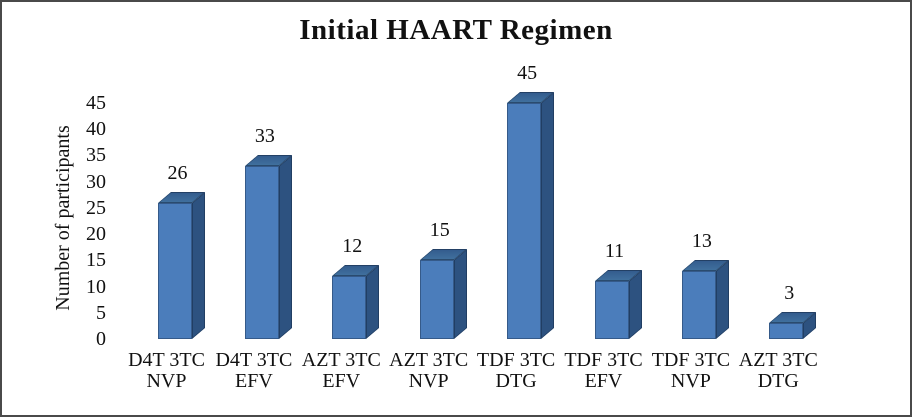  What do you see at coordinates (96, 155) in the screenshot?
I see `y-tick-label: 35` at bounding box center [96, 155].